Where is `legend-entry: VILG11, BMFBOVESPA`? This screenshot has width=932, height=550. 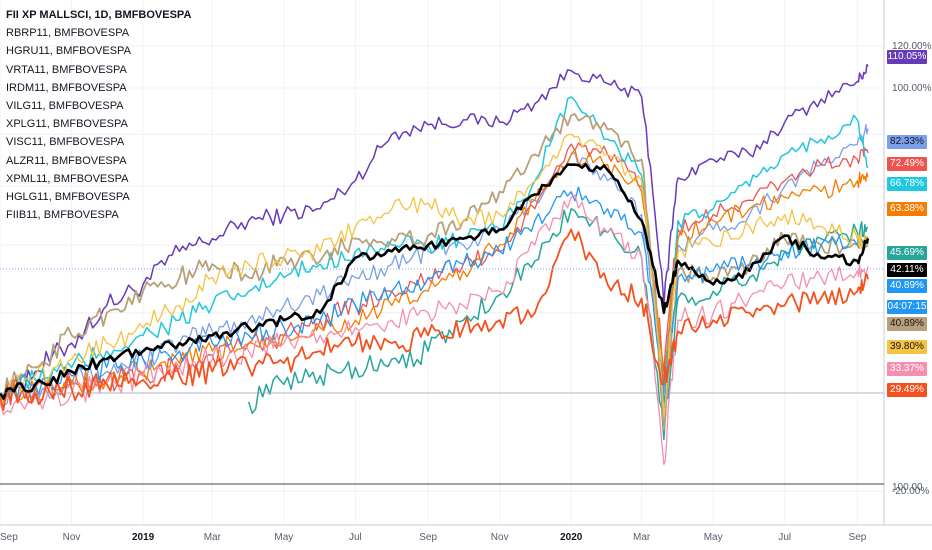
legend-entry: VILG11, BMFBOVESPA is located at coordinates (65, 106).